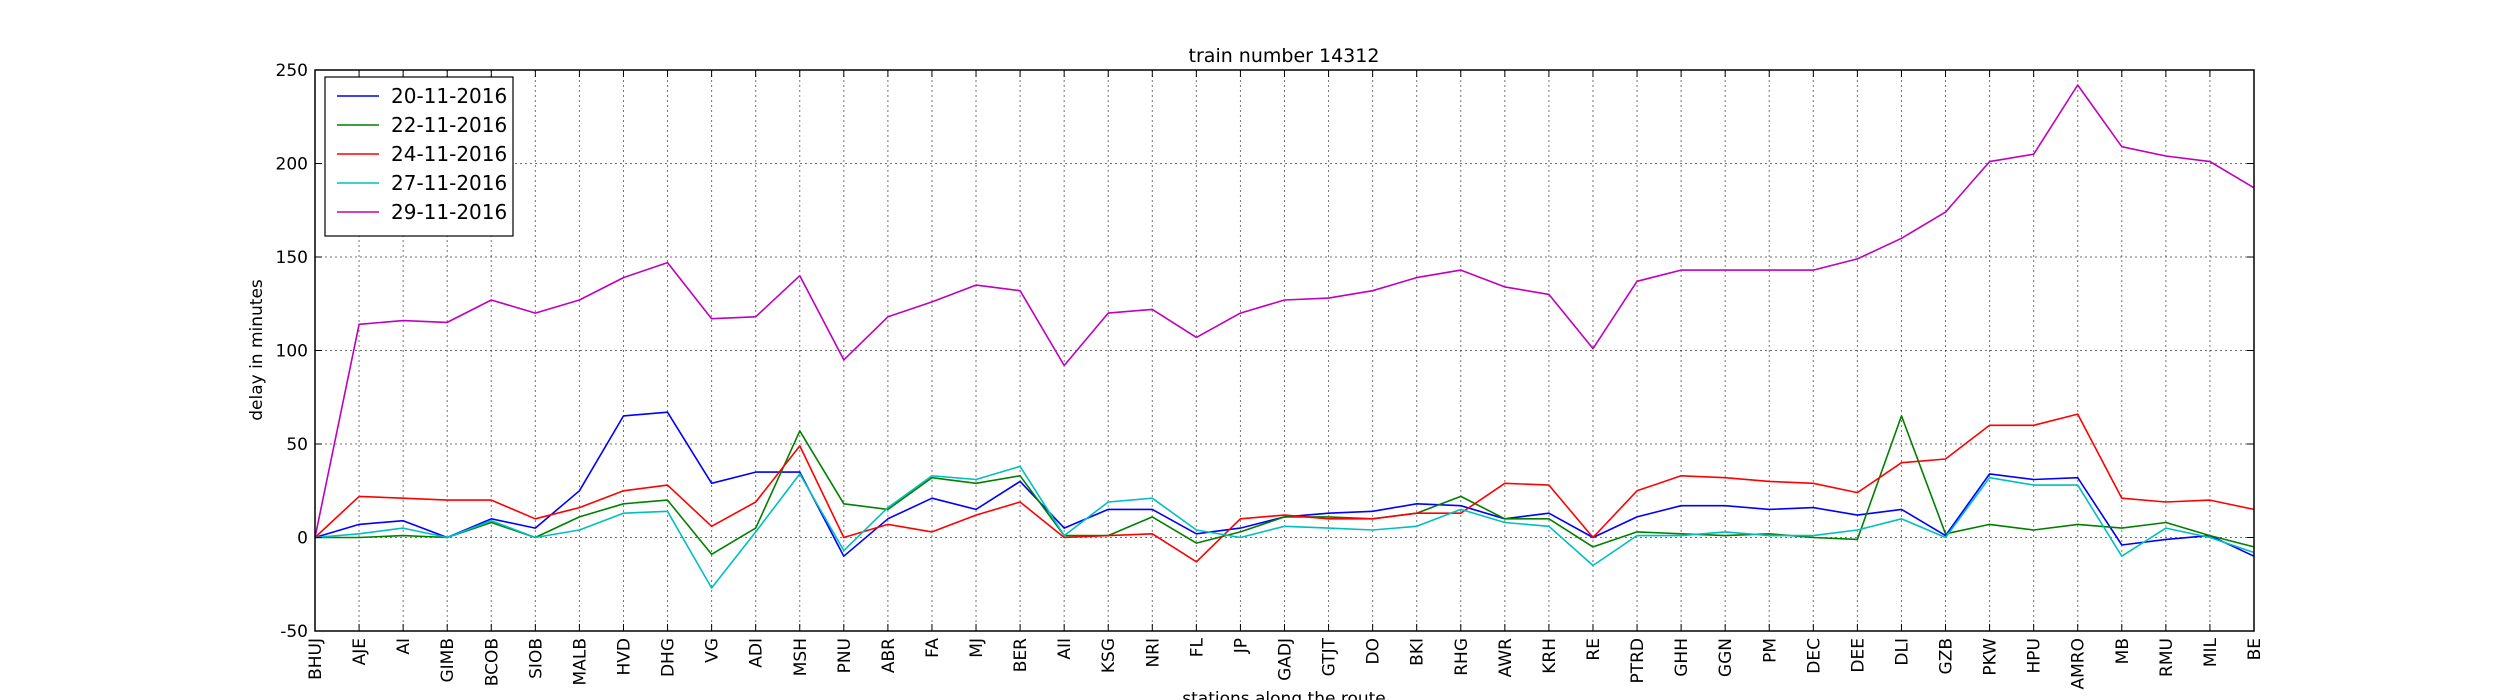 The height and width of the screenshot is (700, 2500). What do you see at coordinates (448, 660) in the screenshot?
I see `x-tick-label: GIMB` at bounding box center [448, 660].